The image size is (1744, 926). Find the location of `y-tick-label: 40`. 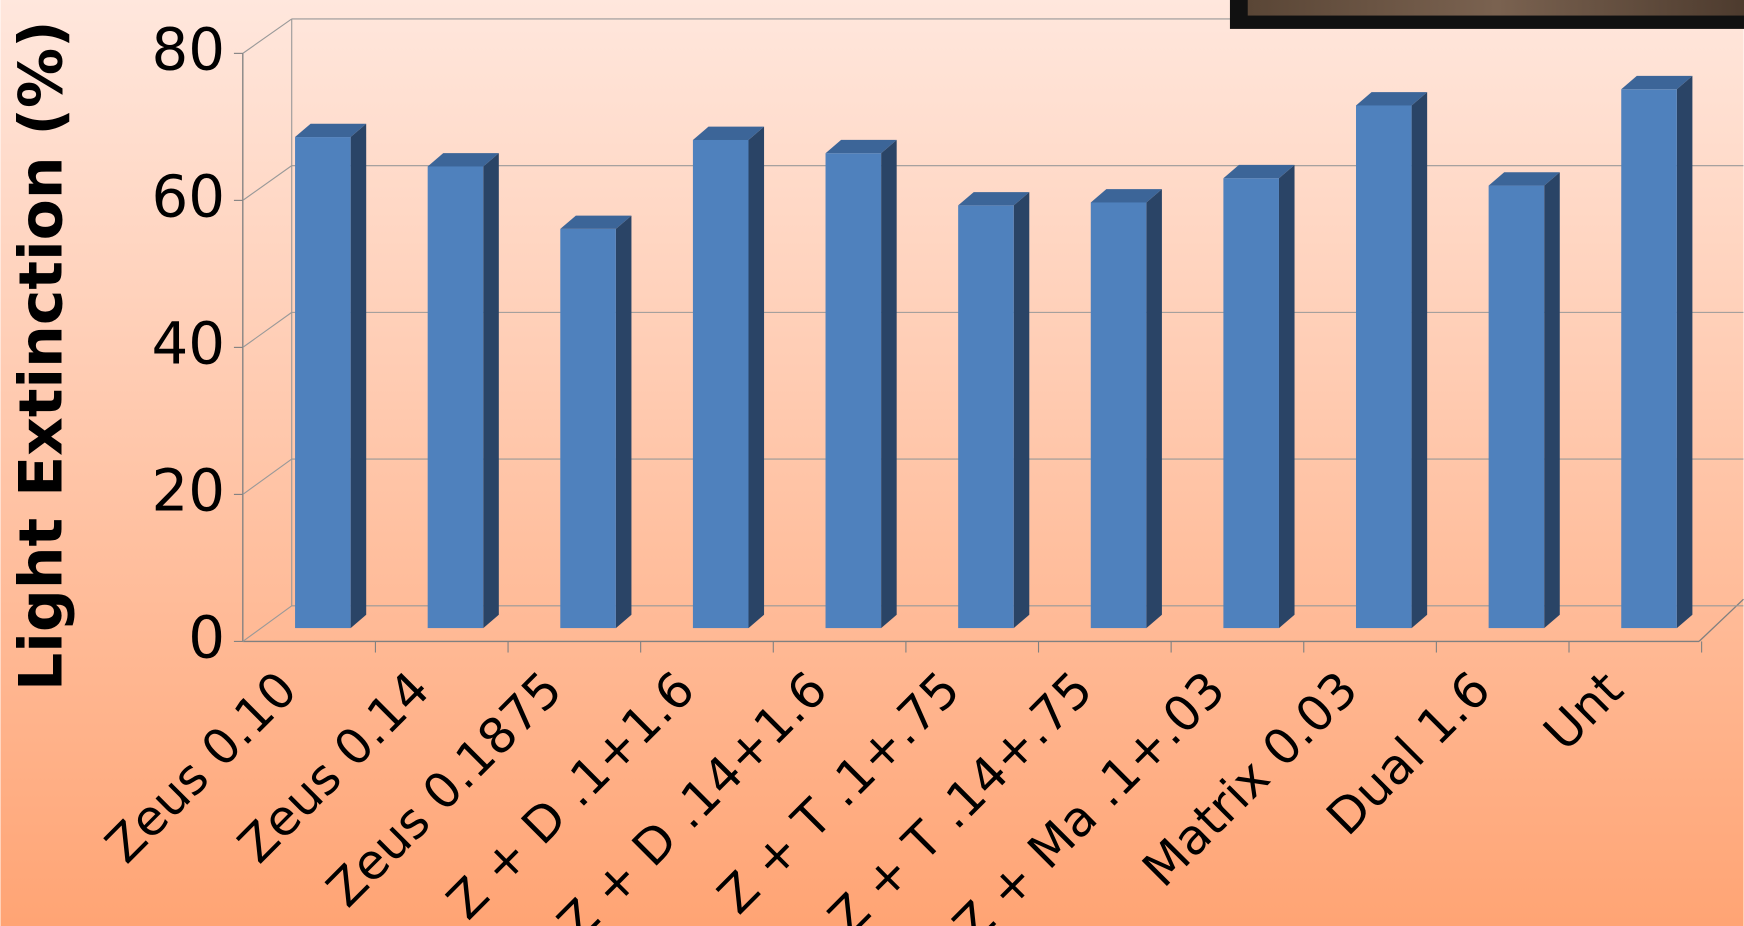

y-tick-label: 40 is located at coordinates (188, 343).